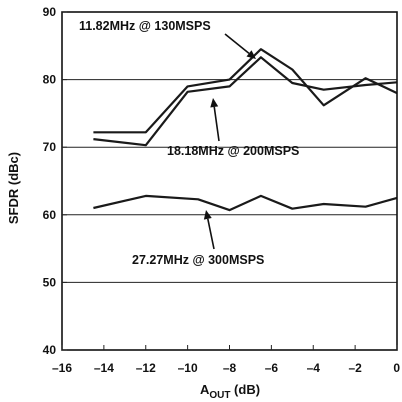 The height and width of the screenshot is (402, 402). Describe the element at coordinates (146, 368) in the screenshot. I see `x-tick-label: –12` at that location.